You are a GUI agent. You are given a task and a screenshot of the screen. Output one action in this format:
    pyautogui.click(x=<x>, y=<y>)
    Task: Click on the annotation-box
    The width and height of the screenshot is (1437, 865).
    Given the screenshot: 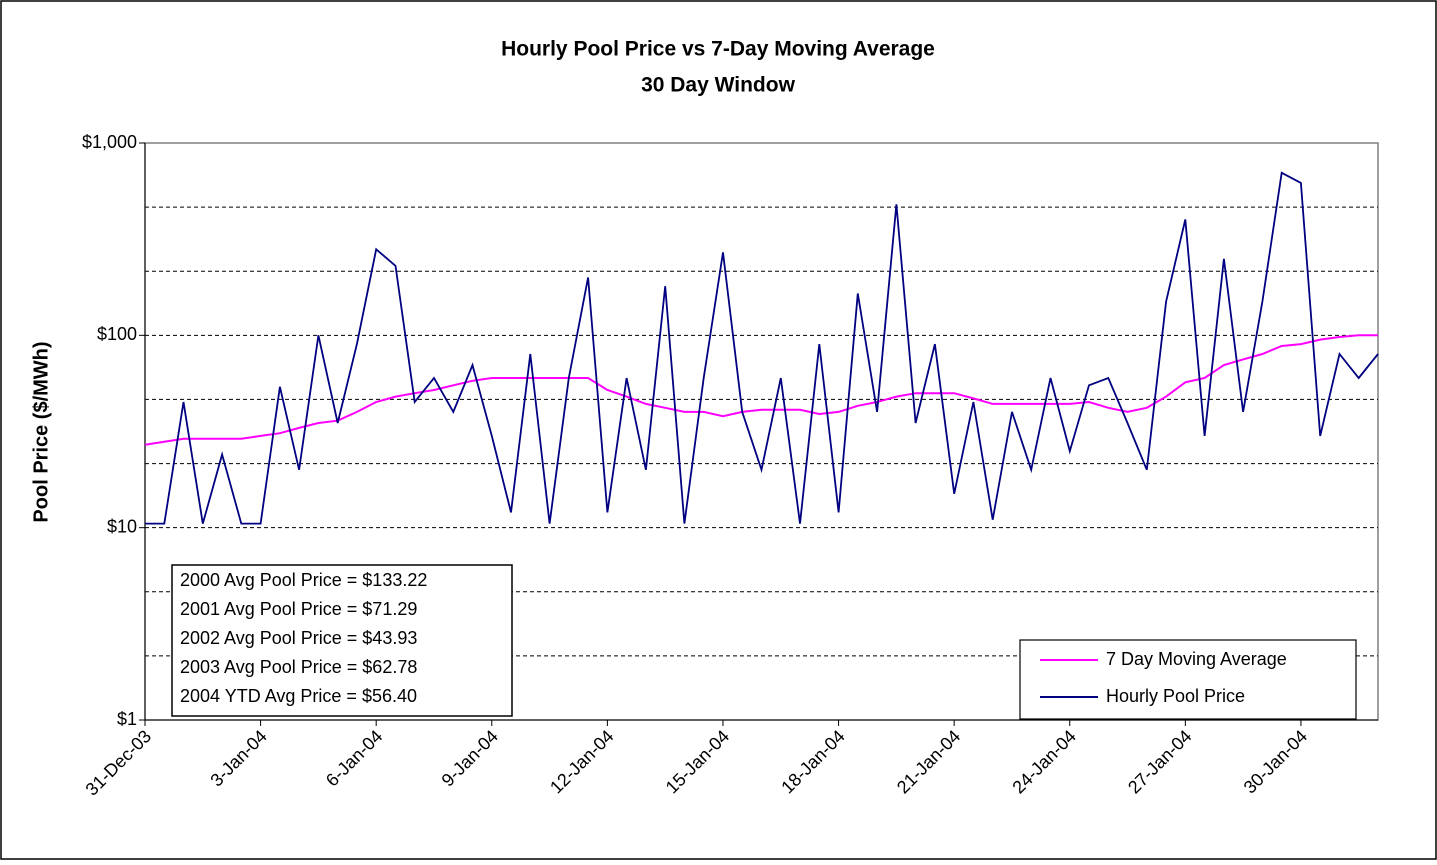 What is the action you would take?
    pyautogui.click(x=342, y=640)
    